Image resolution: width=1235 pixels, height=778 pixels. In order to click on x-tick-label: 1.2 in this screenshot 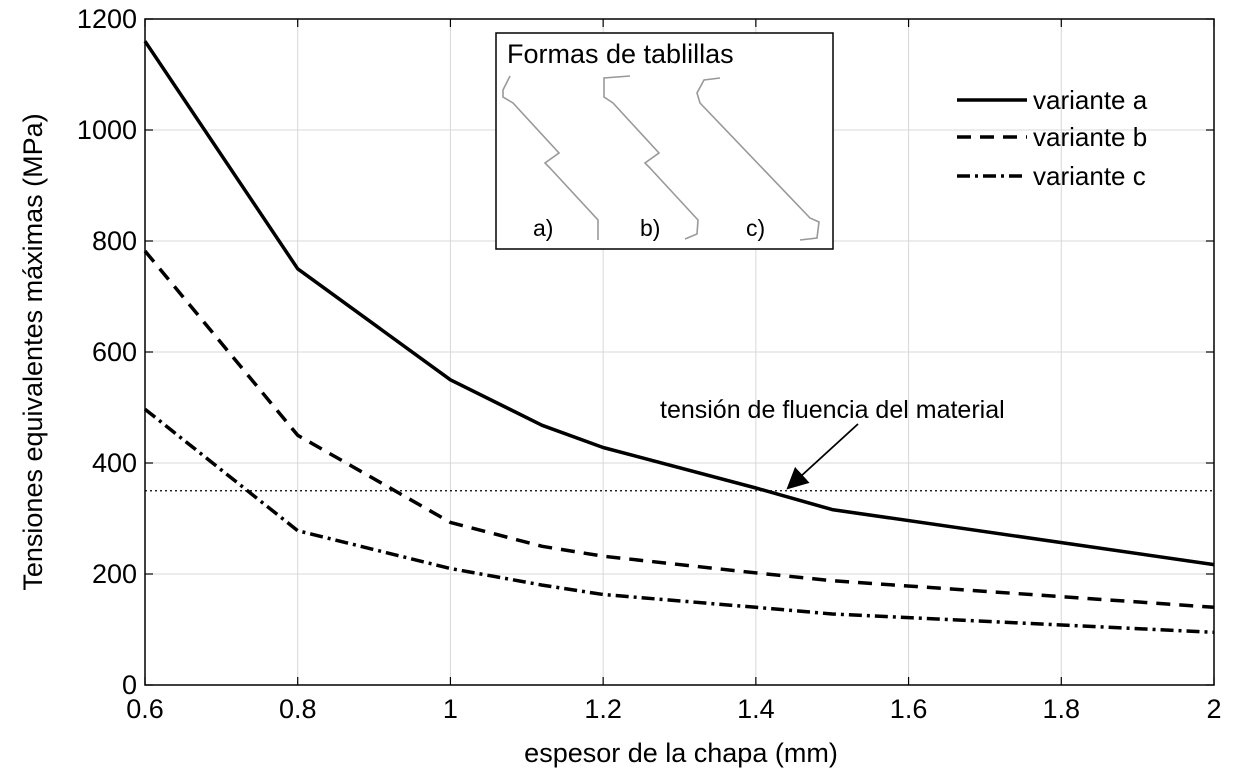, I will do `click(603, 709)`.